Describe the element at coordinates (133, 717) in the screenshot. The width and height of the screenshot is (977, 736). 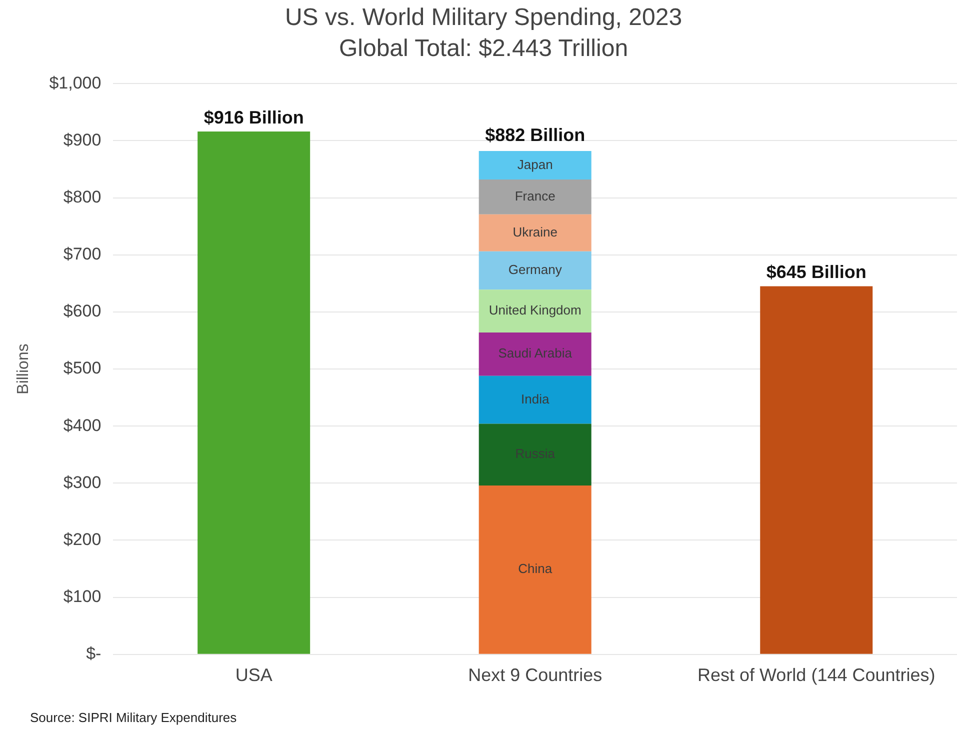
I see `source-note: Source: SIPRI Military Expenditures` at that location.